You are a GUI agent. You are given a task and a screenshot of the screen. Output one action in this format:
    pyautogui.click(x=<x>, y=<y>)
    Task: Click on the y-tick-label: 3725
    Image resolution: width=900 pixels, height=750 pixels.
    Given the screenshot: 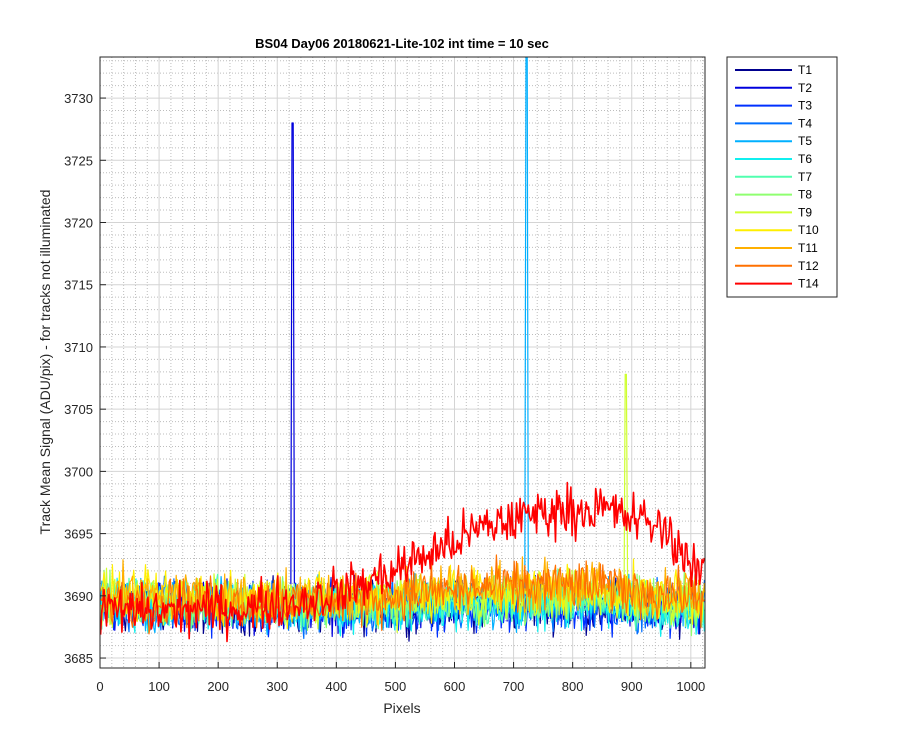 What is the action you would take?
    pyautogui.click(x=78, y=160)
    